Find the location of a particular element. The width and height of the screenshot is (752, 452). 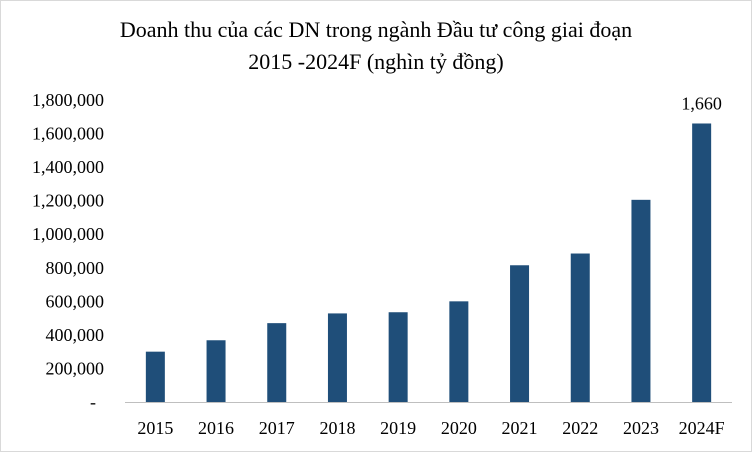

y-tick-label: 800,000 is located at coordinates (75, 268).